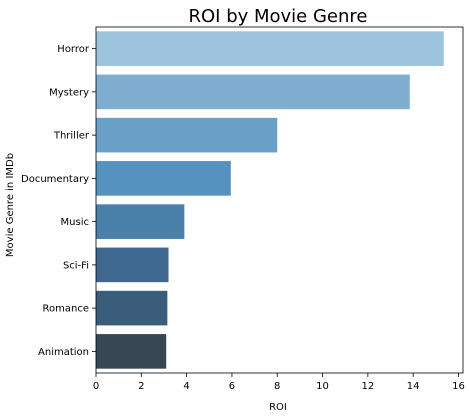  Describe the element at coordinates (55, 179) in the screenshot. I see `y-tick-label: Documentary` at that location.